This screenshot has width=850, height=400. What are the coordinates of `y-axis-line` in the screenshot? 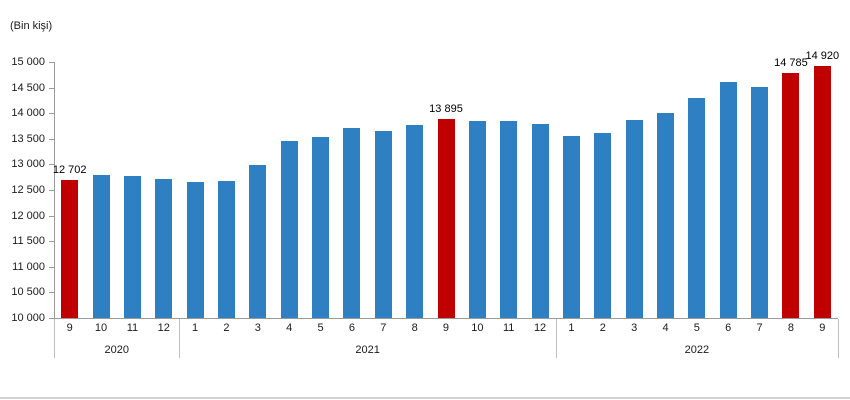 It's located at (54, 190).